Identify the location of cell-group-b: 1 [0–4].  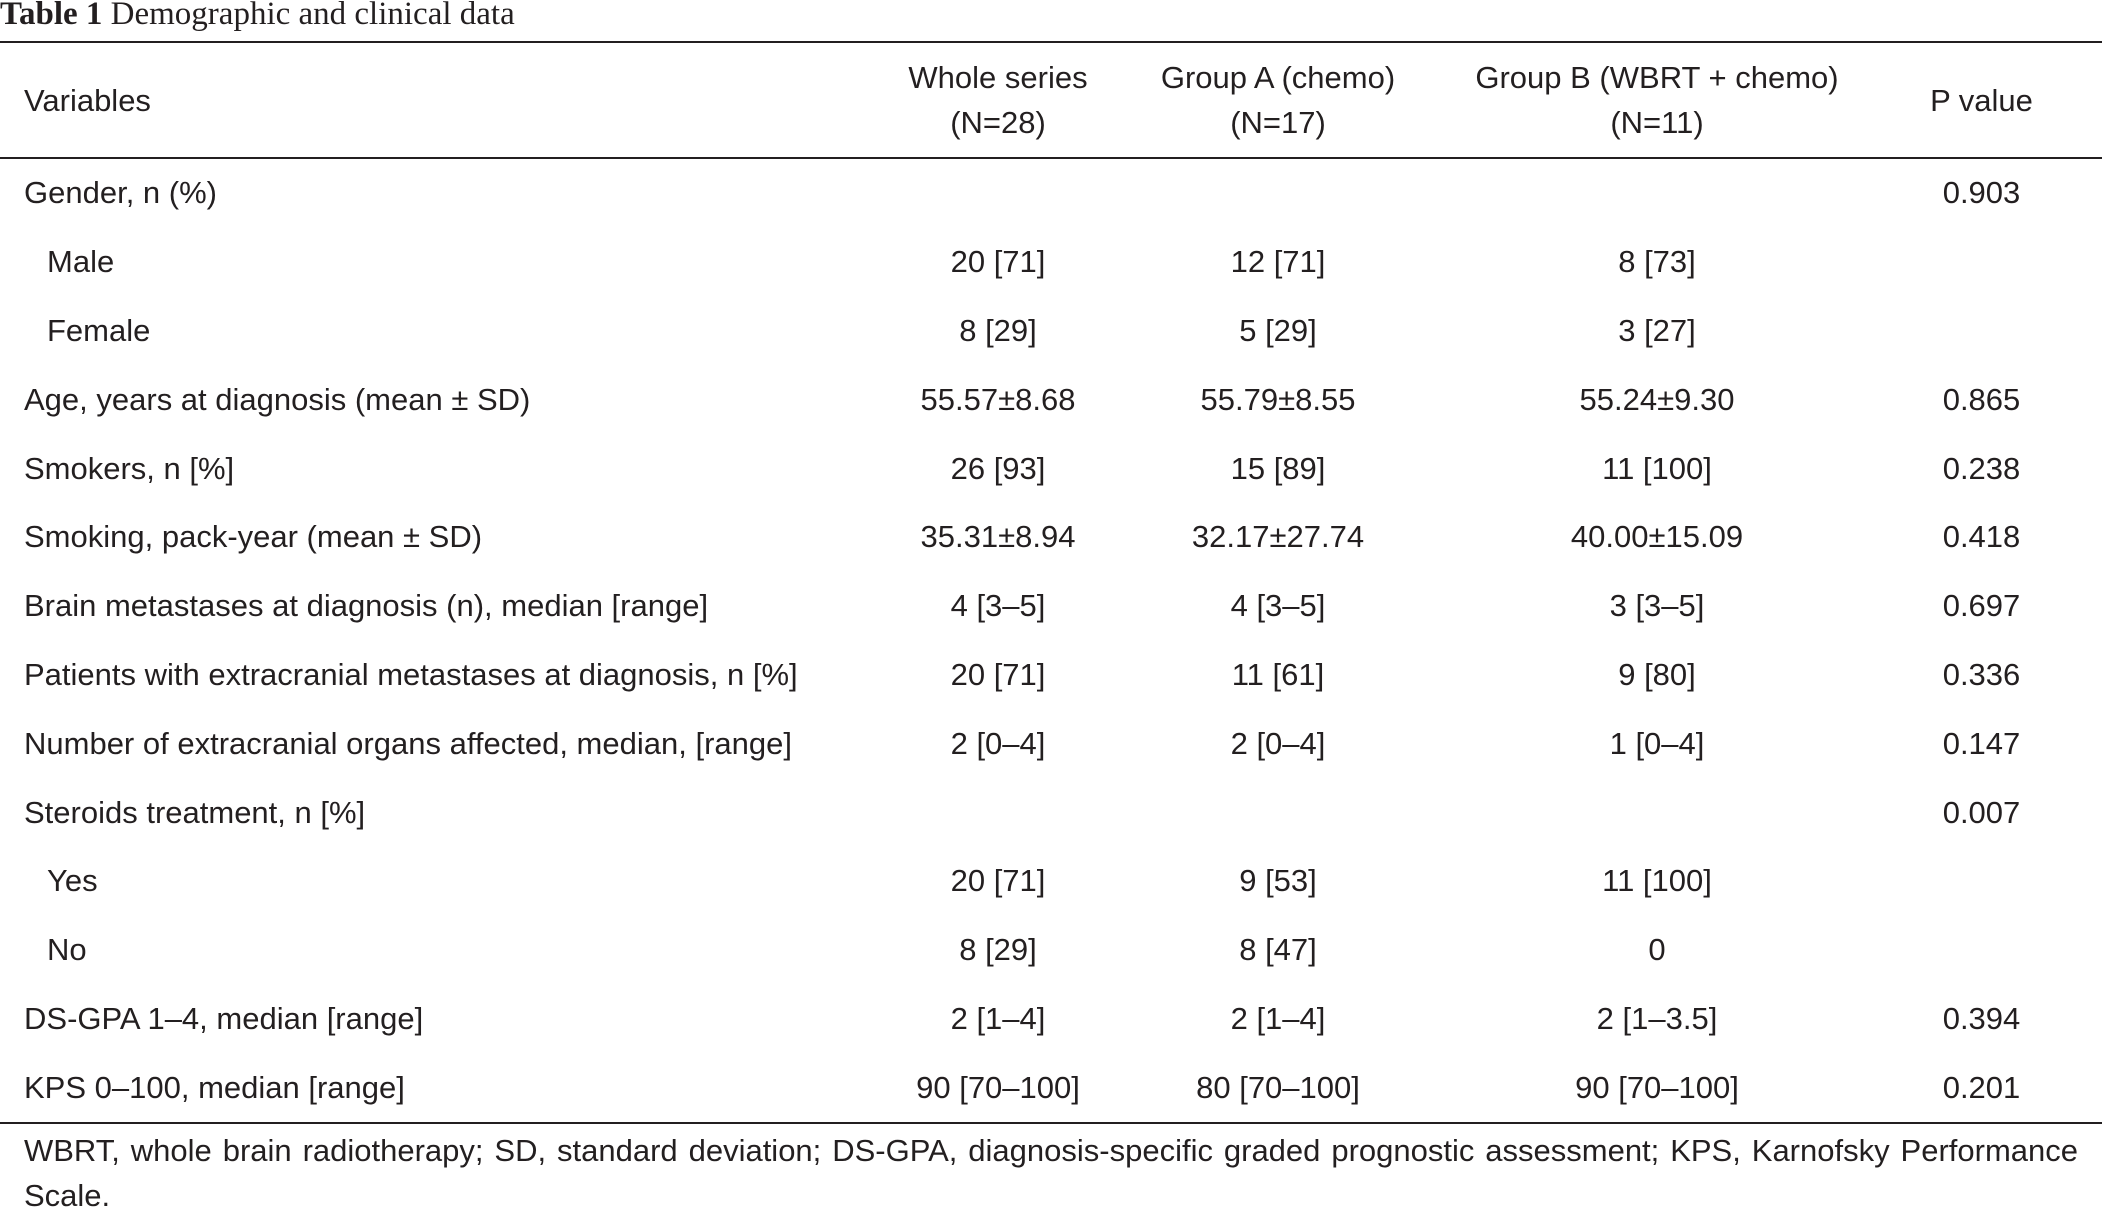
(1657, 743).